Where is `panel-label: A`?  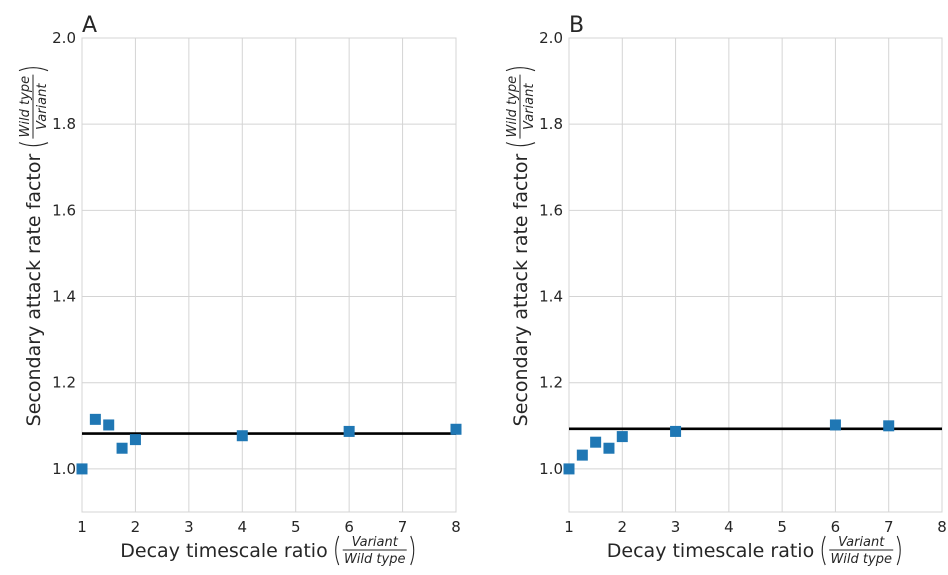 panel-label: A is located at coordinates (89, 25).